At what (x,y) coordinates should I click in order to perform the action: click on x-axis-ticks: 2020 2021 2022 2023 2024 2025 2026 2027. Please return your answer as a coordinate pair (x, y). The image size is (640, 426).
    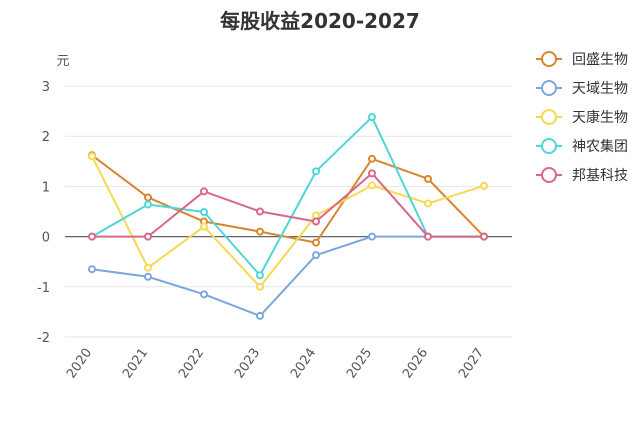
    Looking at the image, I should click on (275, 364).